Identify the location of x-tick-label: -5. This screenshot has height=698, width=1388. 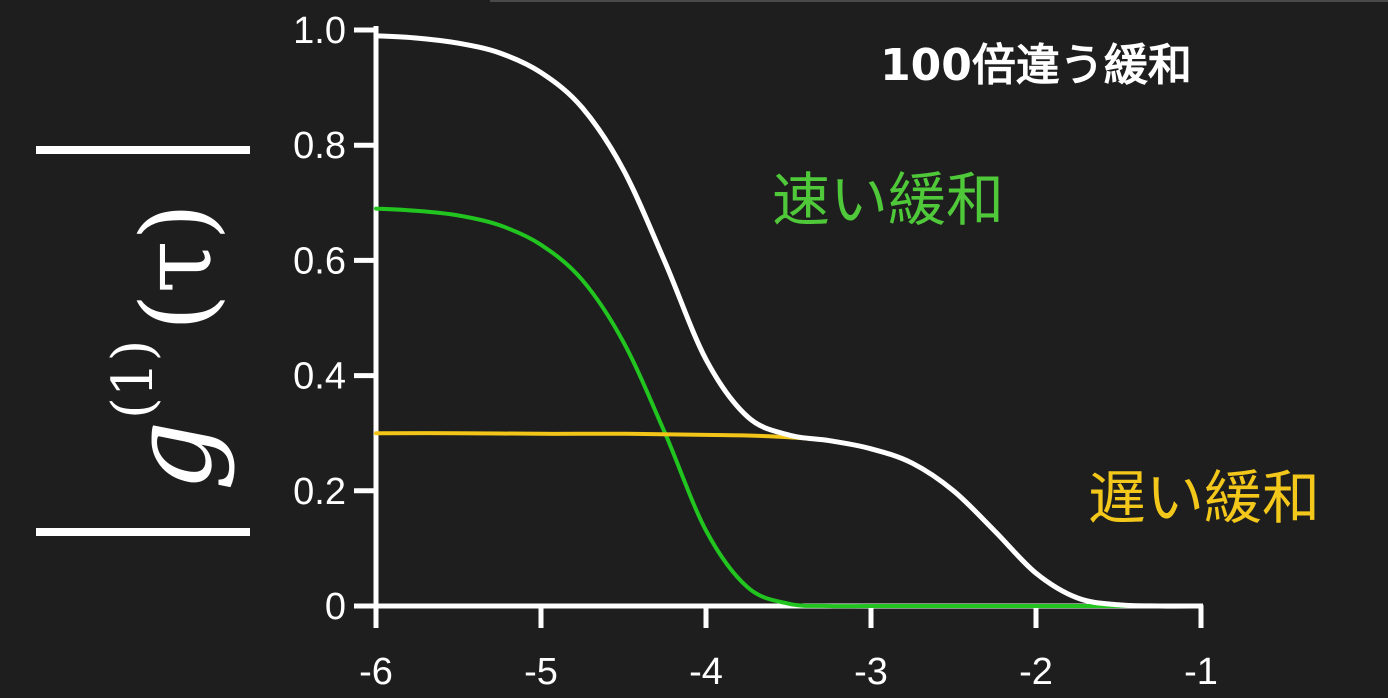
(541, 672).